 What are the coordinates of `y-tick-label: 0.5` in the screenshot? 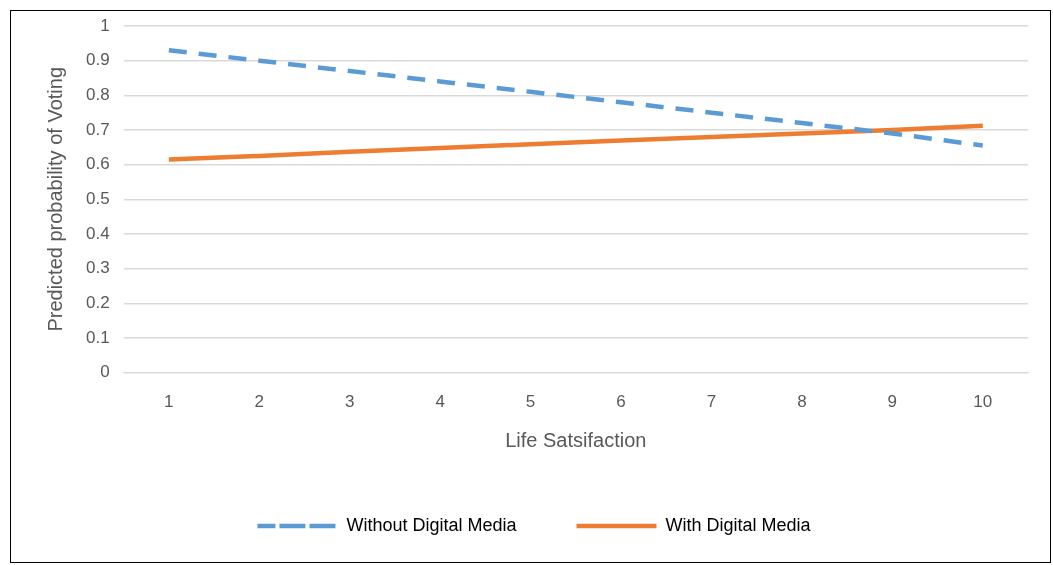 It's located at (97, 198).